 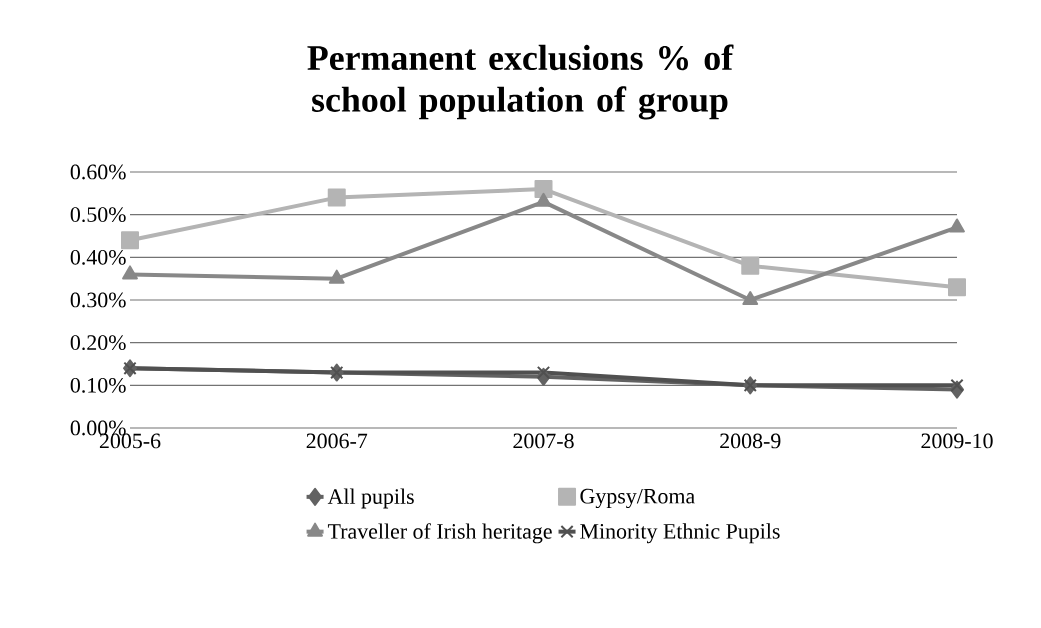 What do you see at coordinates (680, 533) in the screenshot?
I see `legend-label: Minority Ethnic Pupils` at bounding box center [680, 533].